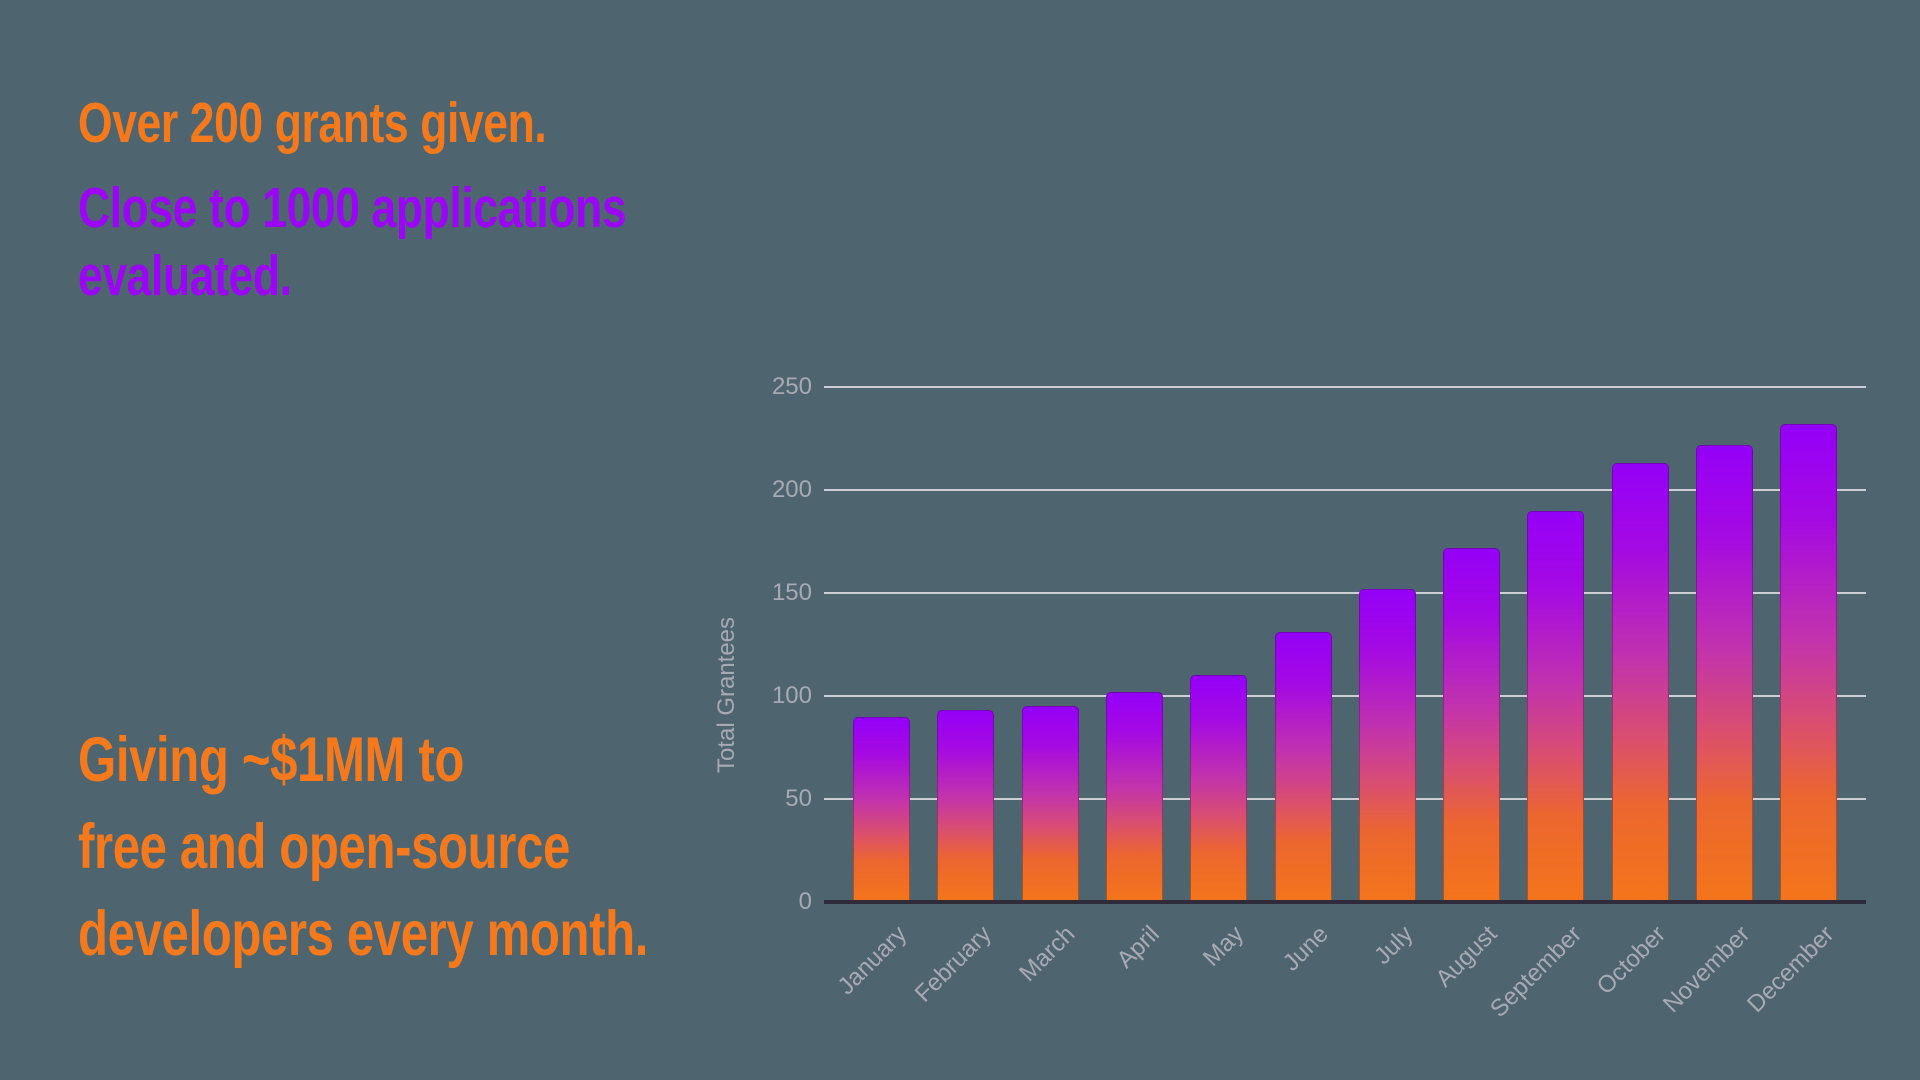 Image resolution: width=1920 pixels, height=1080 pixels. I want to click on bar-september, so click(1556, 706).